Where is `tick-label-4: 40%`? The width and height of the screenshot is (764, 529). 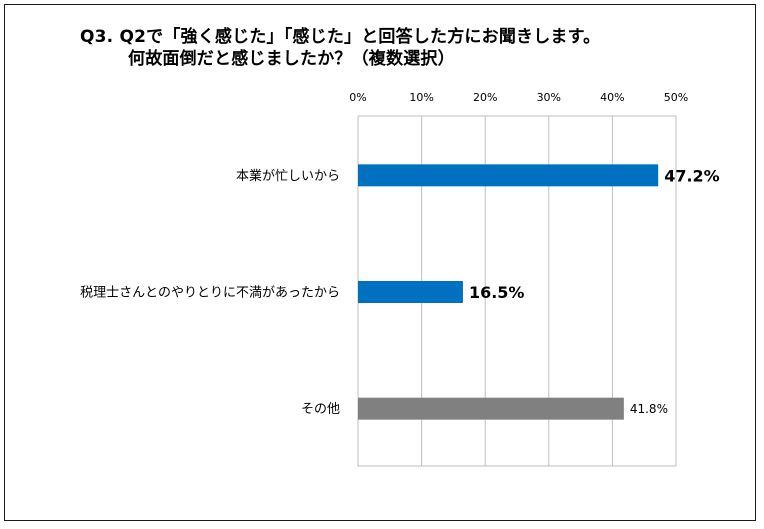 tick-label-4: 40% is located at coordinates (612, 97).